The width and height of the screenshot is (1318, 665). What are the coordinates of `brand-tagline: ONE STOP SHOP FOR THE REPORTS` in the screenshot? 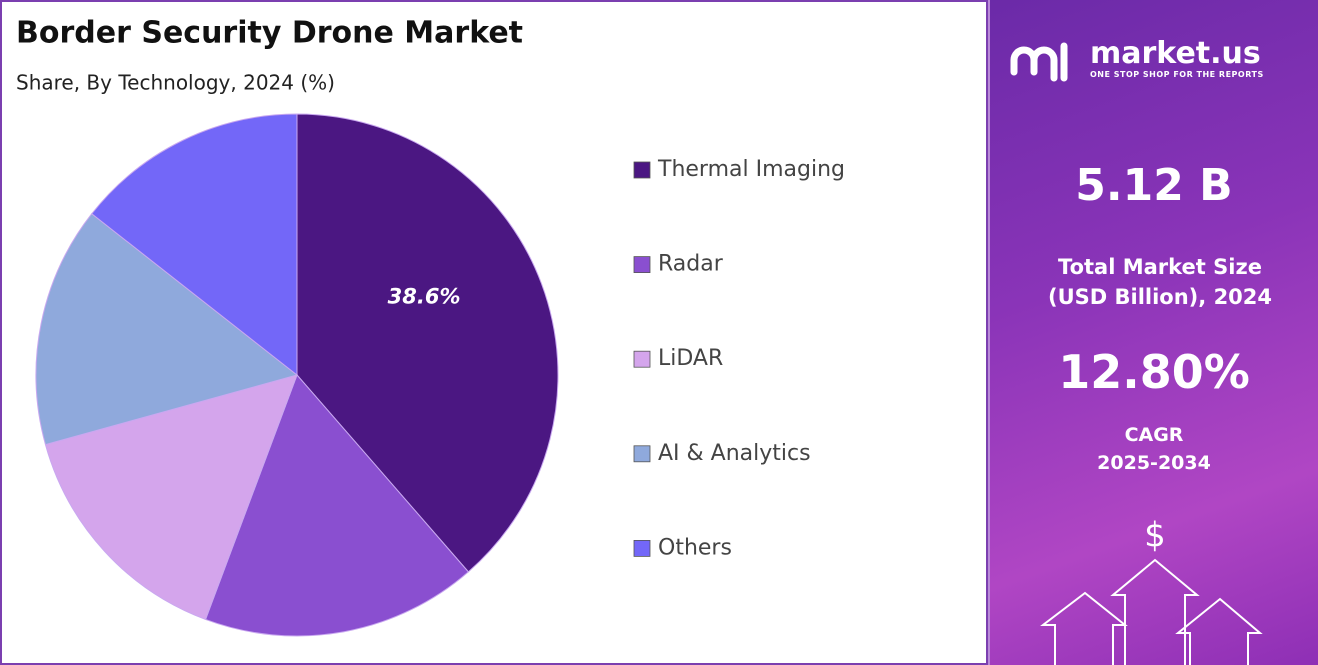 It's located at (1177, 74).